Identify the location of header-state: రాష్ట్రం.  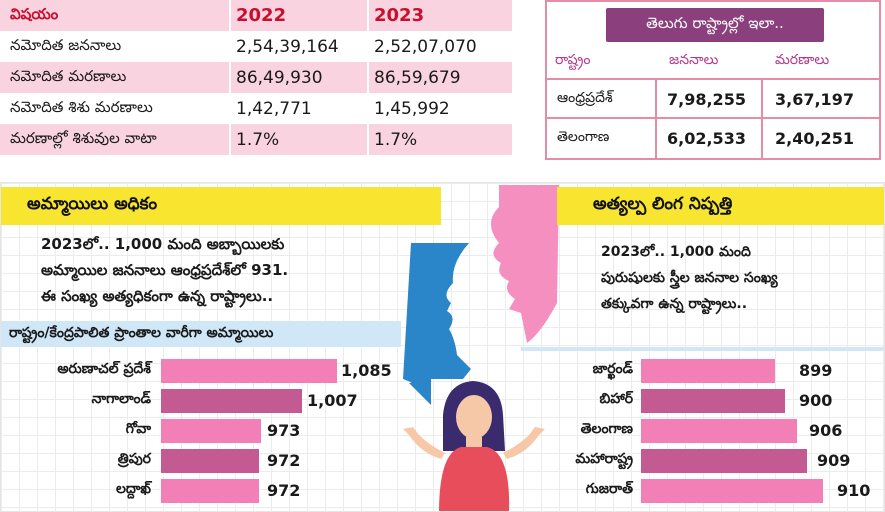
(573, 60).